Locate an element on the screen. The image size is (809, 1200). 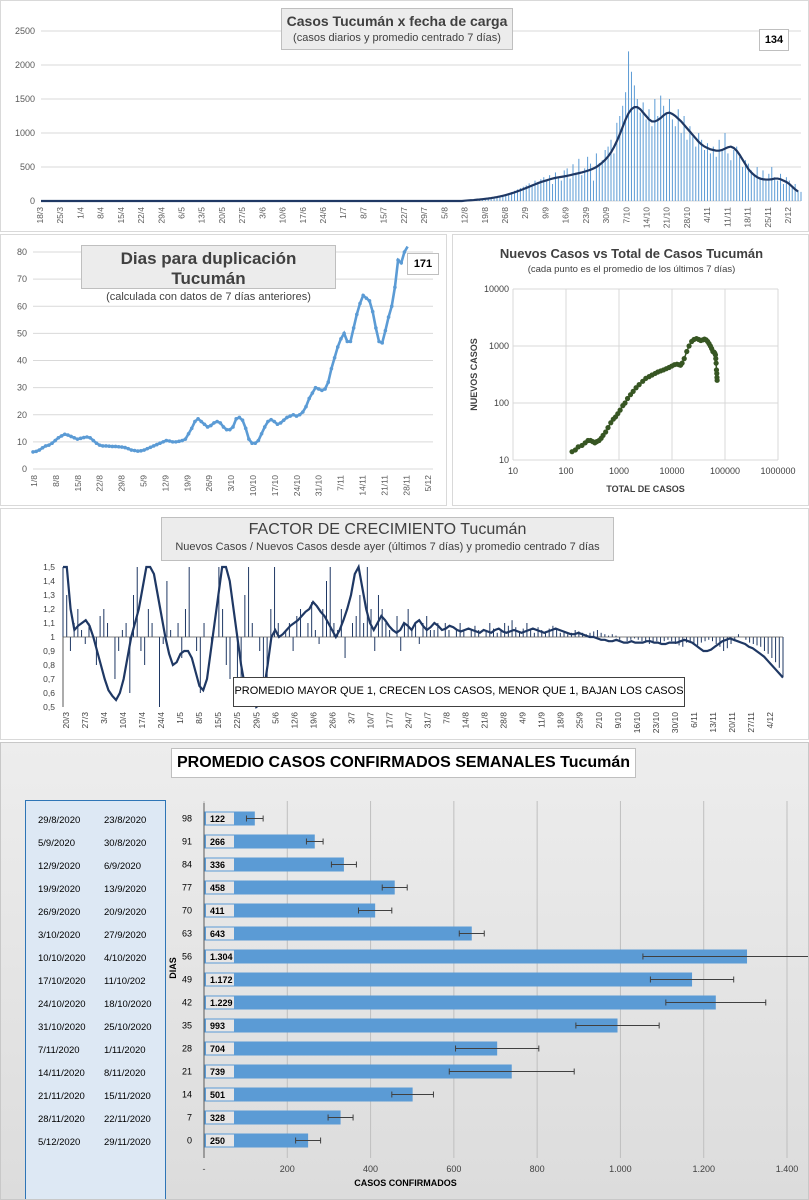
value-label: 266 is located at coordinates (217, 842).